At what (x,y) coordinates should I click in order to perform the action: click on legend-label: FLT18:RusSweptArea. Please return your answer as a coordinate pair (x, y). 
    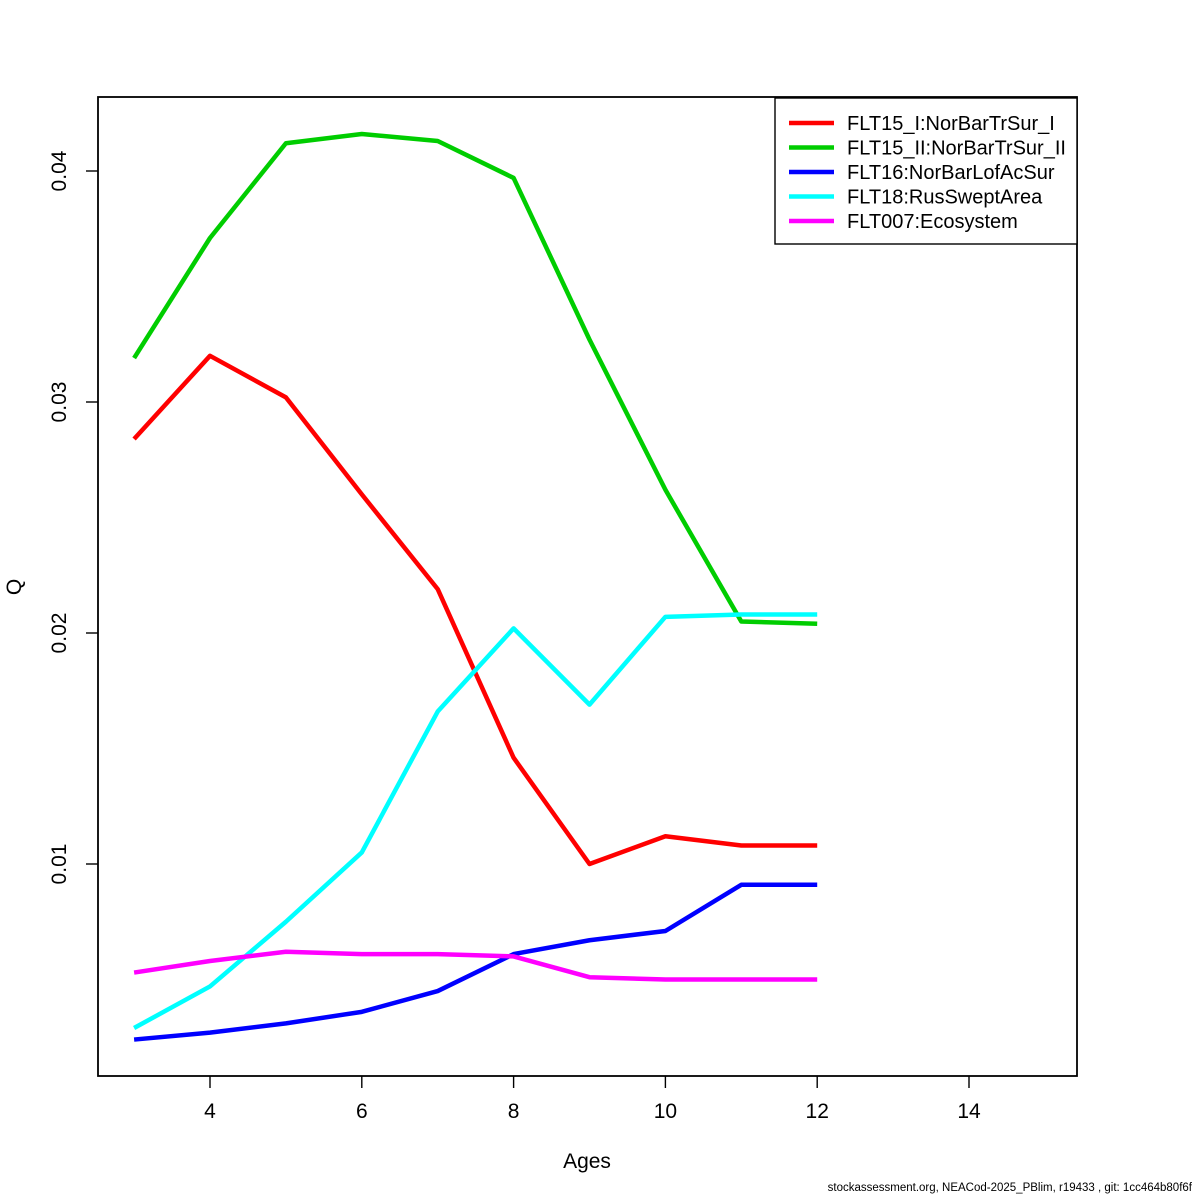
    Looking at the image, I should click on (945, 198).